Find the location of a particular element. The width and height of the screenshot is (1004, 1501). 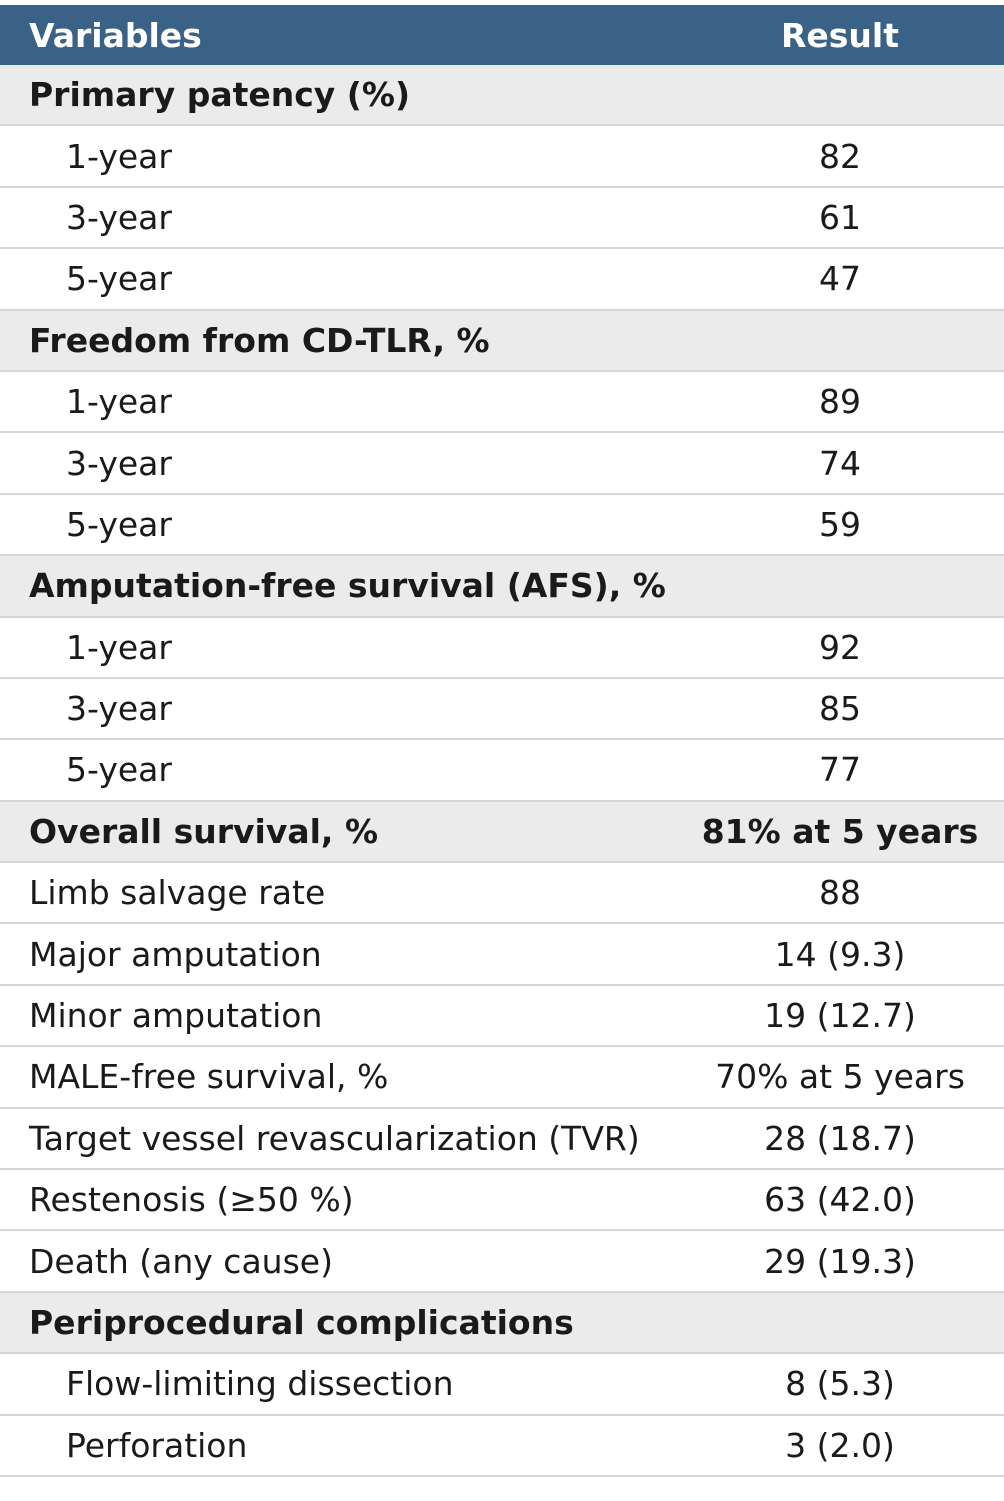

table-row: Death (any cause) 29 (19.3) is located at coordinates (502, 1262).